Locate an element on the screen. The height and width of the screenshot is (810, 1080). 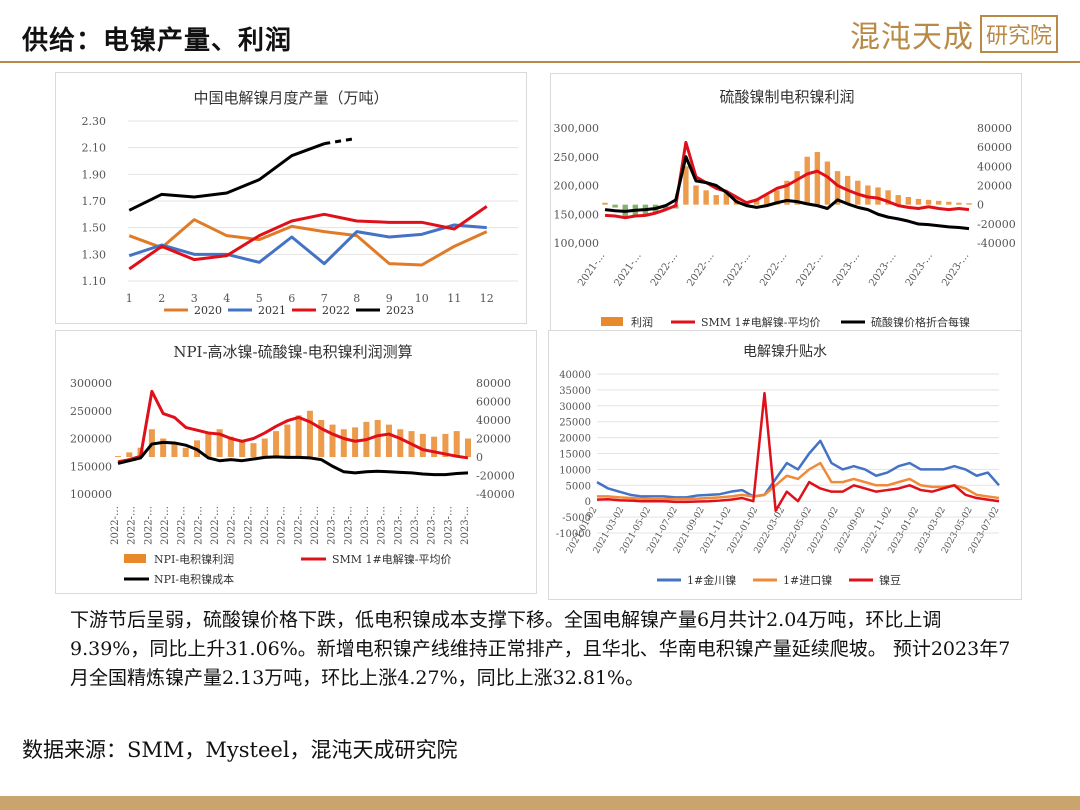
y-tick-label: -5000 is located at coordinates (576, 518).